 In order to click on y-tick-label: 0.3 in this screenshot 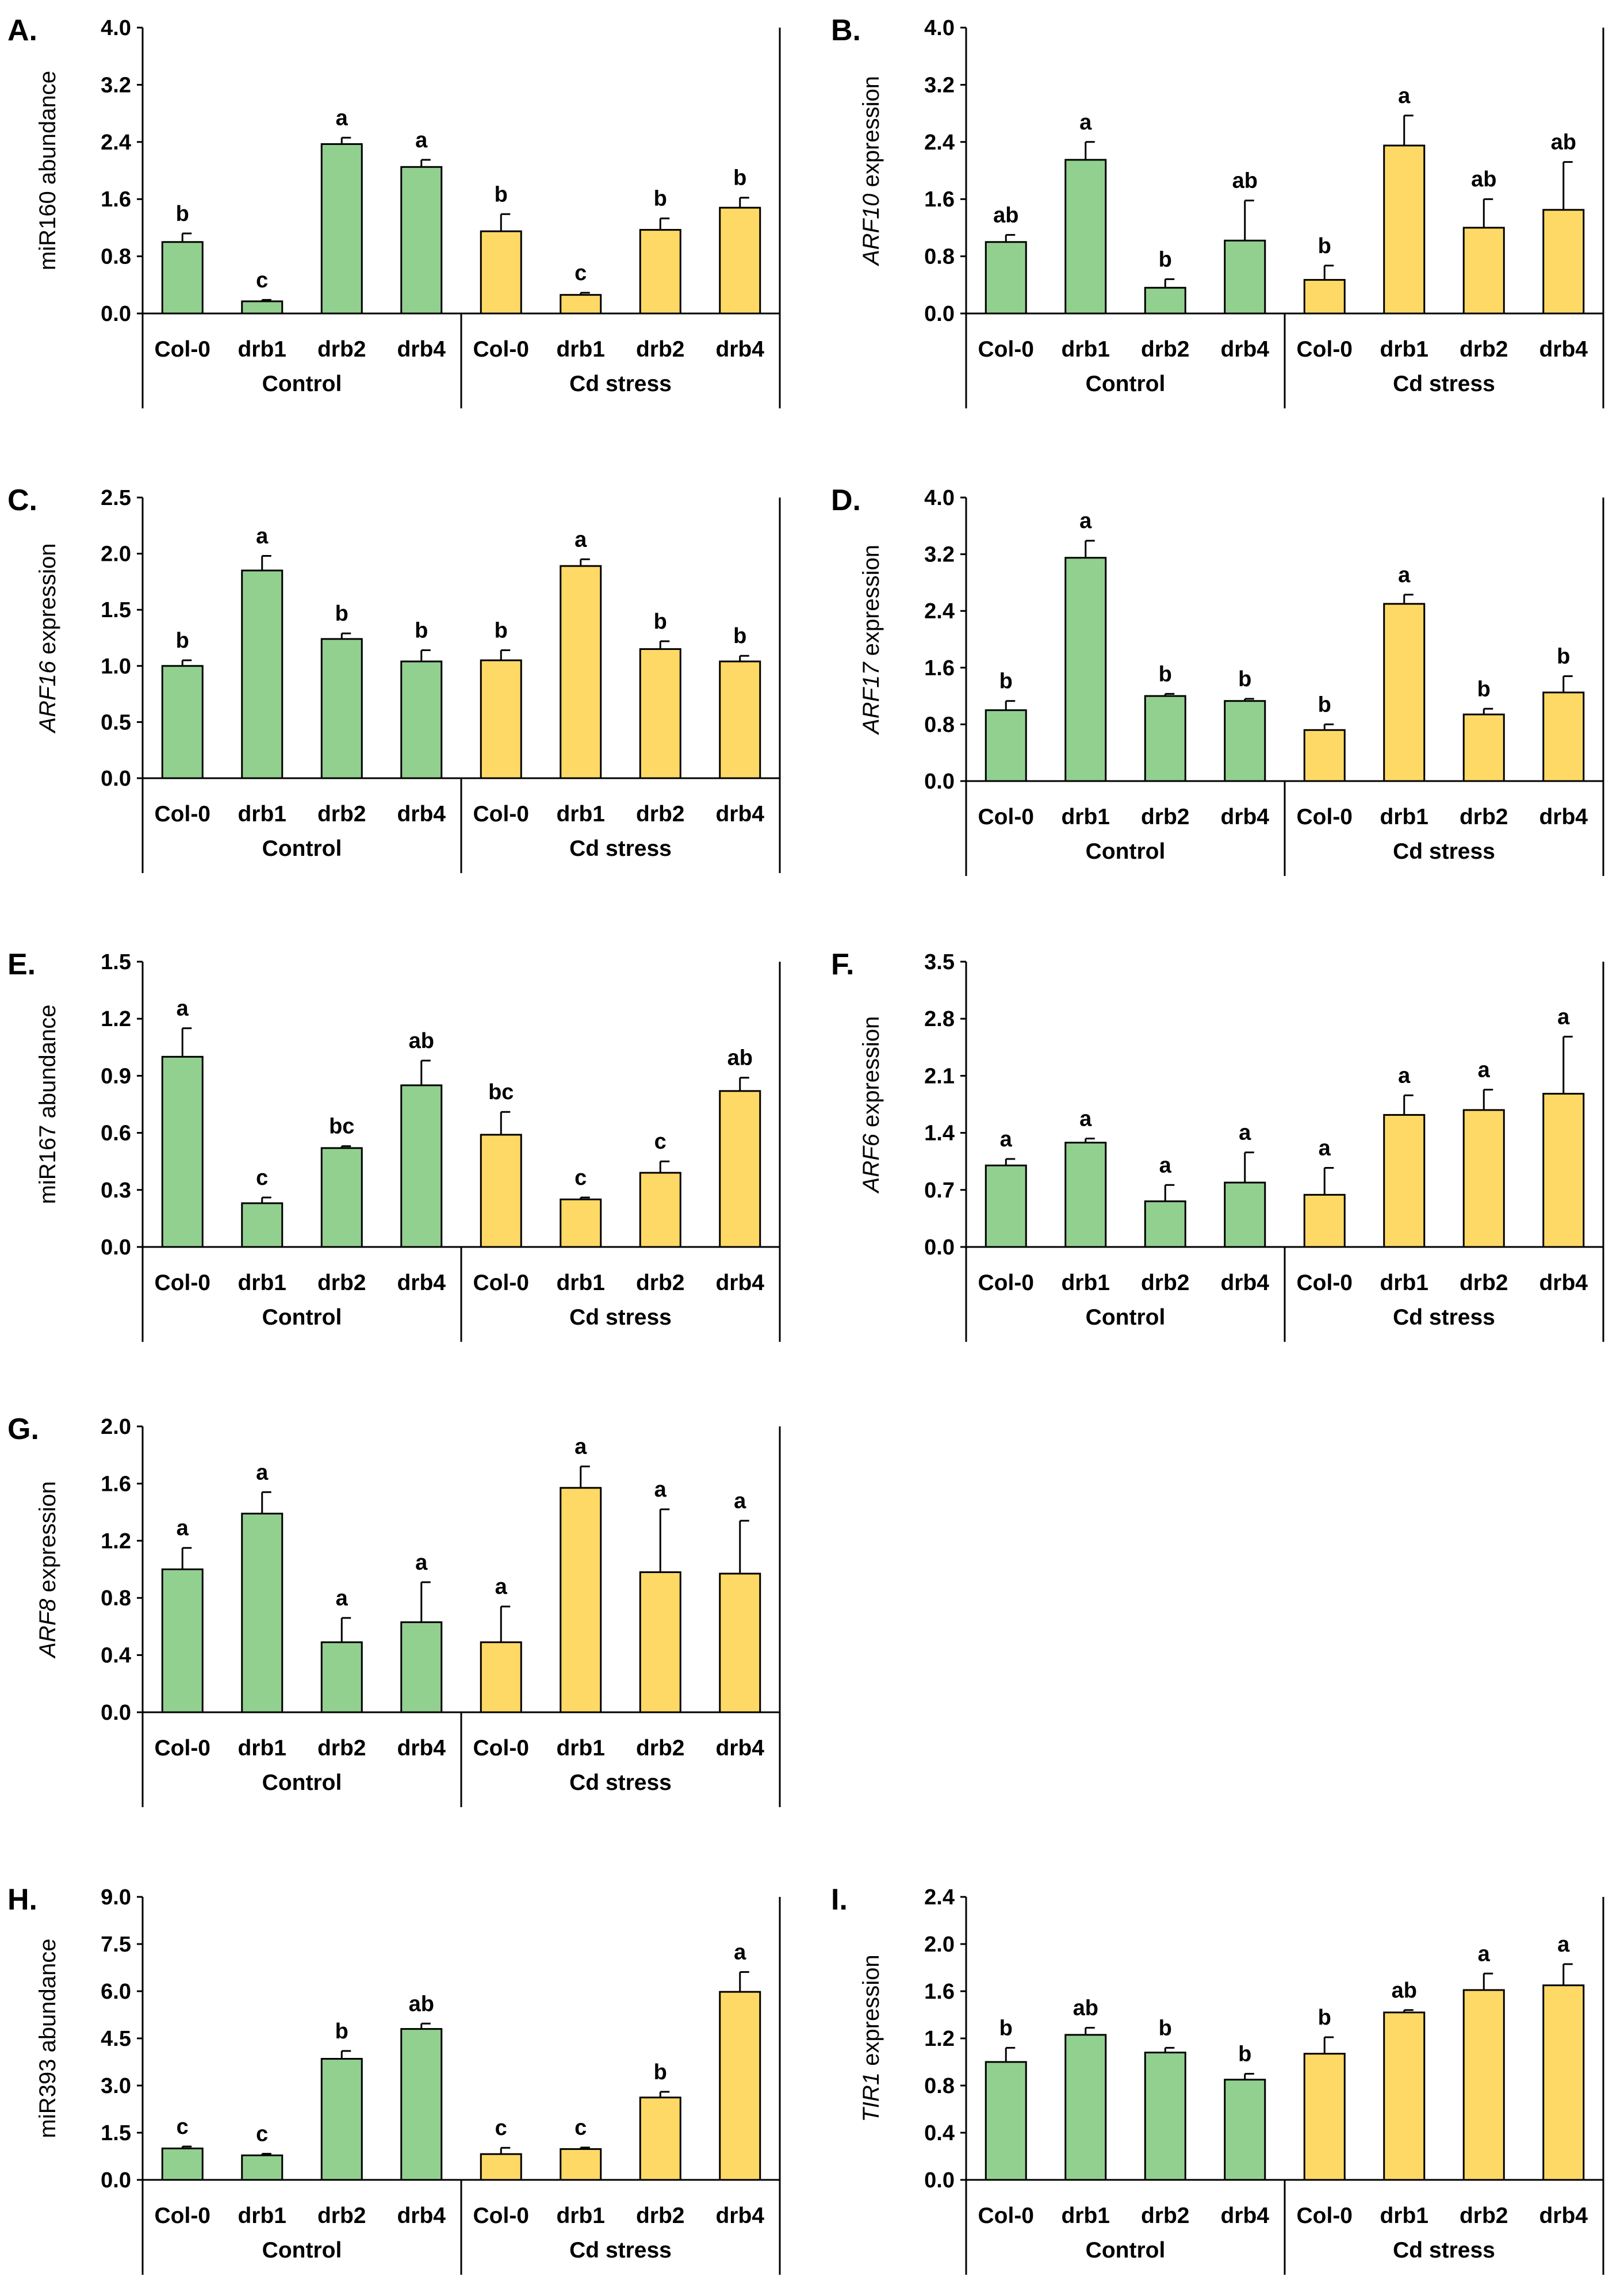, I will do `click(116, 1191)`.